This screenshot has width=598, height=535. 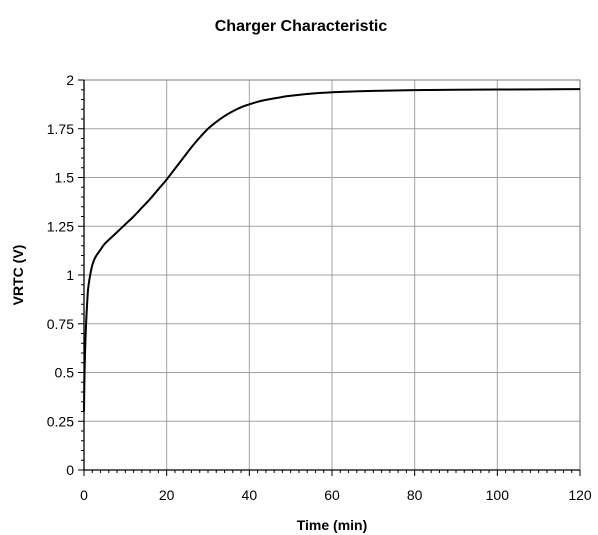 What do you see at coordinates (60, 226) in the screenshot?
I see `y-tick-label: 1.25` at bounding box center [60, 226].